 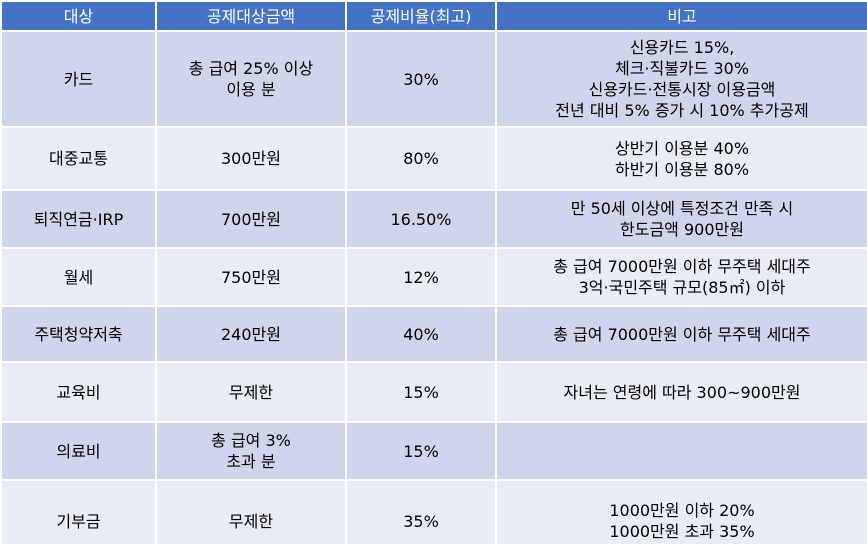 I want to click on table-cell: 40%, so click(x=421, y=334).